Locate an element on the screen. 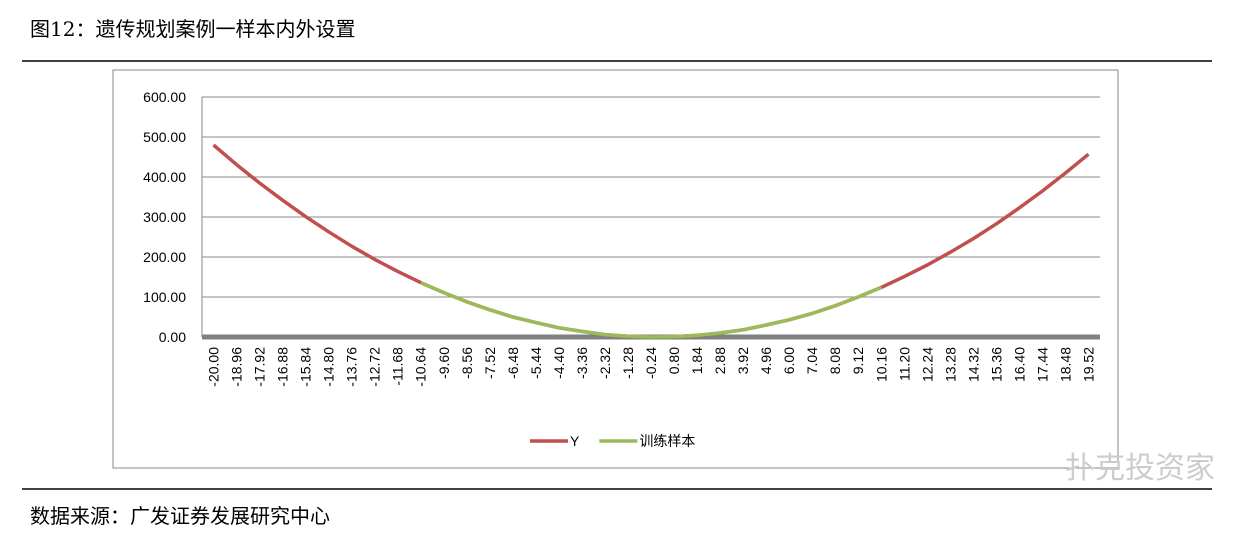 This screenshot has width=1260, height=546. x-tick-label: -15.84 is located at coordinates (306, 367).